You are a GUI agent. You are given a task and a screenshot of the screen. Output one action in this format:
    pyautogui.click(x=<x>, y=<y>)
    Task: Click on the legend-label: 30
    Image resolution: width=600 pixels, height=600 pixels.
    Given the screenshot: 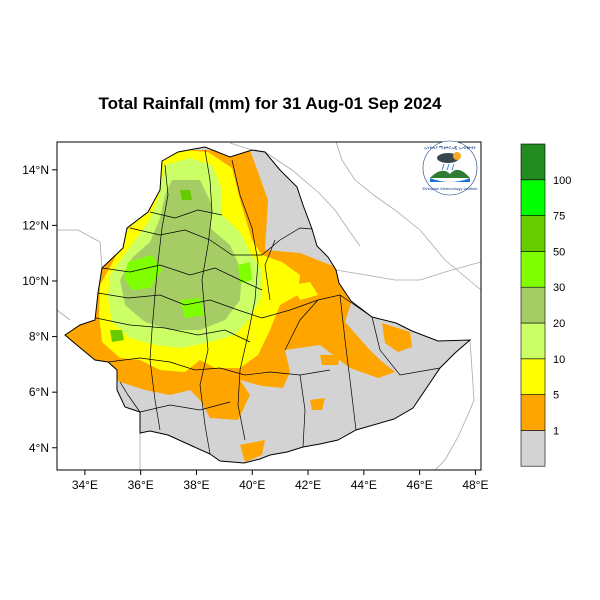 What is the action you would take?
    pyautogui.click(x=559, y=288)
    